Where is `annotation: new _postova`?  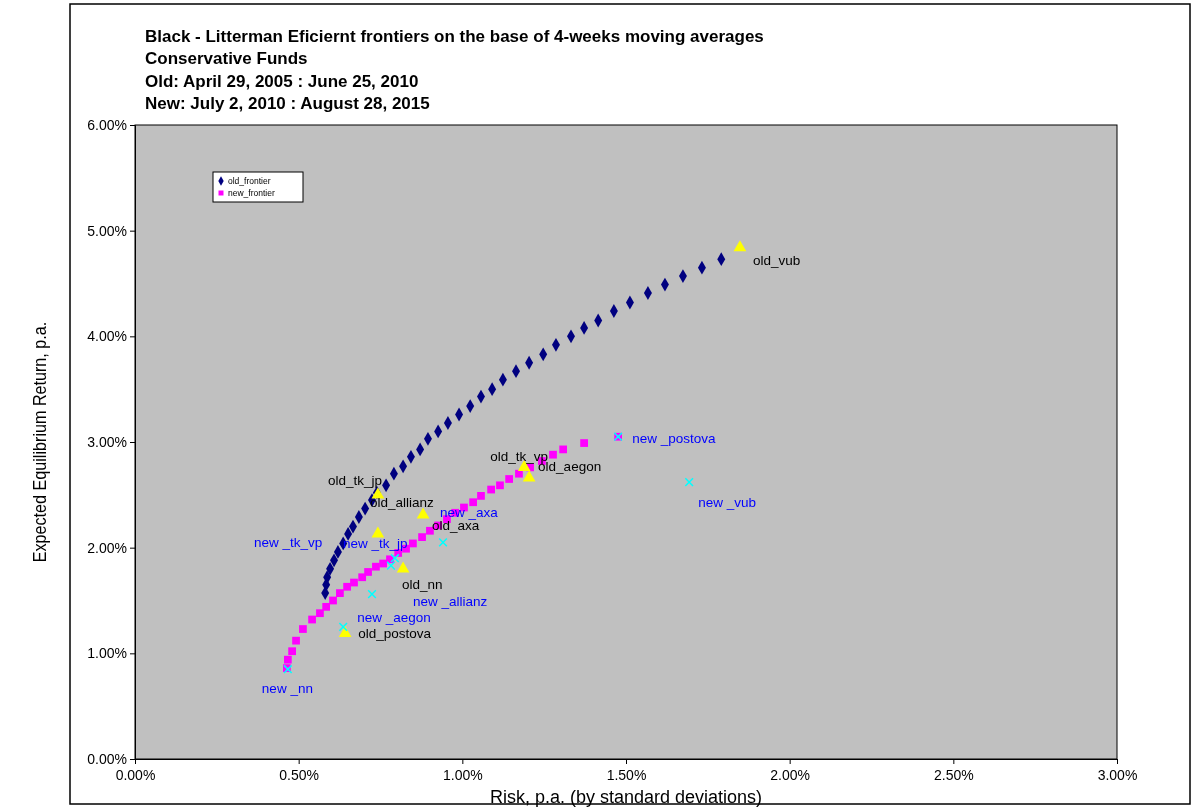
annotation: new _postova is located at coordinates (674, 438).